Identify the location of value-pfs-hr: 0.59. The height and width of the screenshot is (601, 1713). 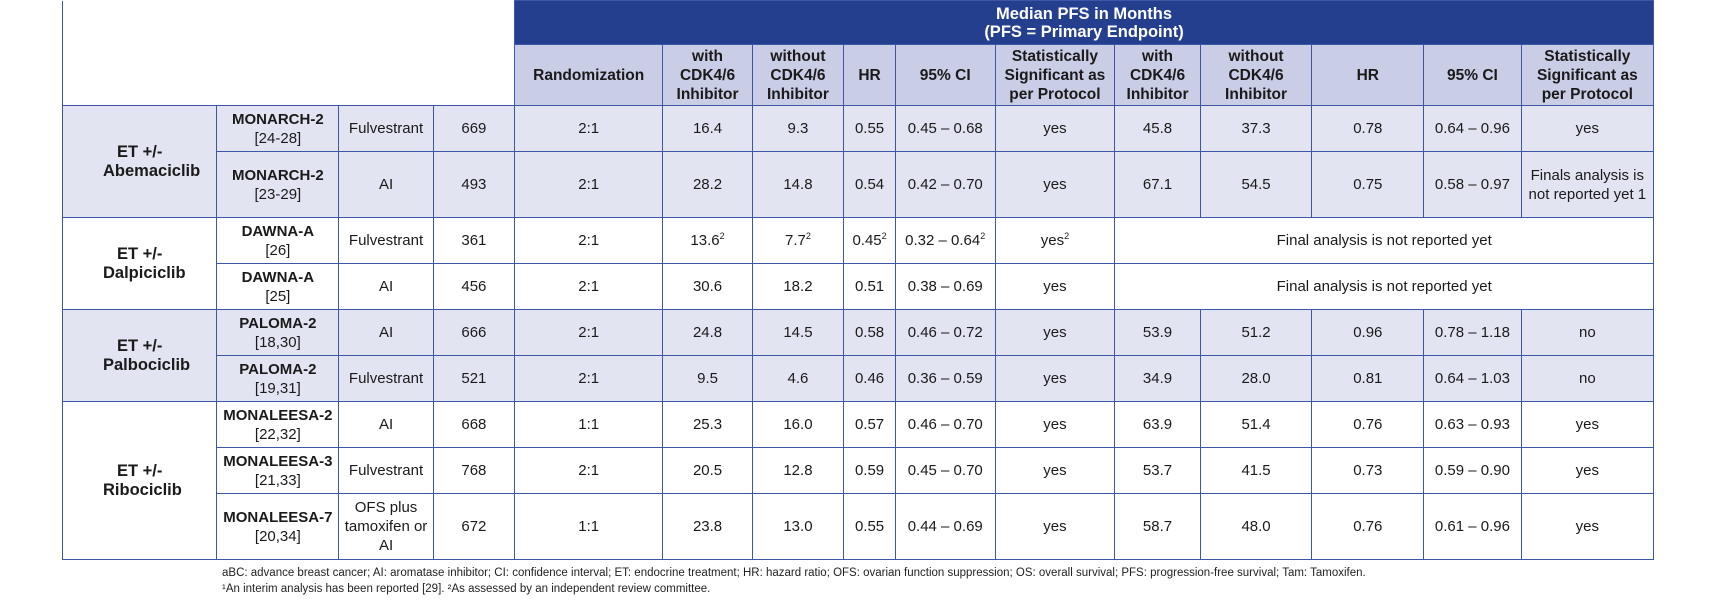
(869, 470).